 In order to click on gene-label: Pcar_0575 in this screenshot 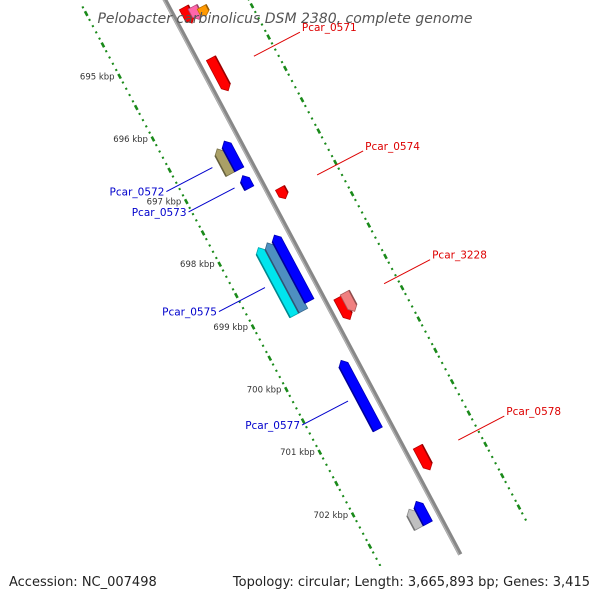, I will do `click(189, 313)`.